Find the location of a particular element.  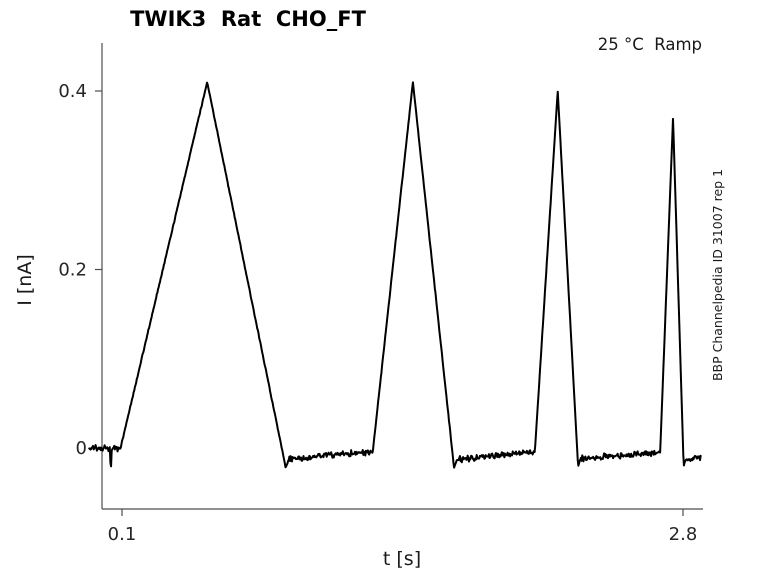

temperature-ramp-annotation: 25 °C Ramp is located at coordinates (650, 44).